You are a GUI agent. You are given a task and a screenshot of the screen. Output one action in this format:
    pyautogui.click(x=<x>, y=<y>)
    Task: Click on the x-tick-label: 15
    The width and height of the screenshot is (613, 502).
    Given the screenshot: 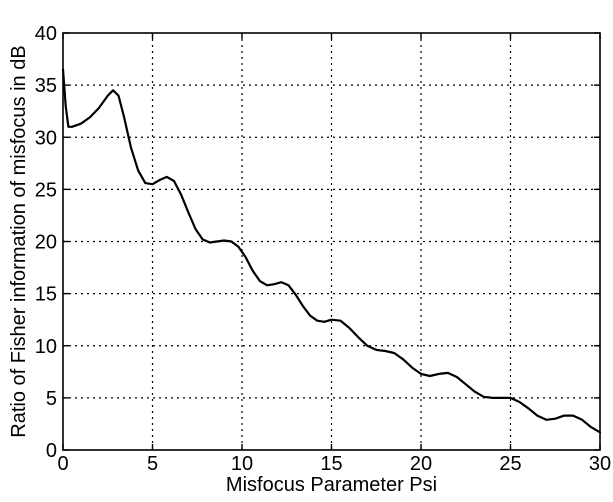 What is the action you would take?
    pyautogui.click(x=331, y=464)
    